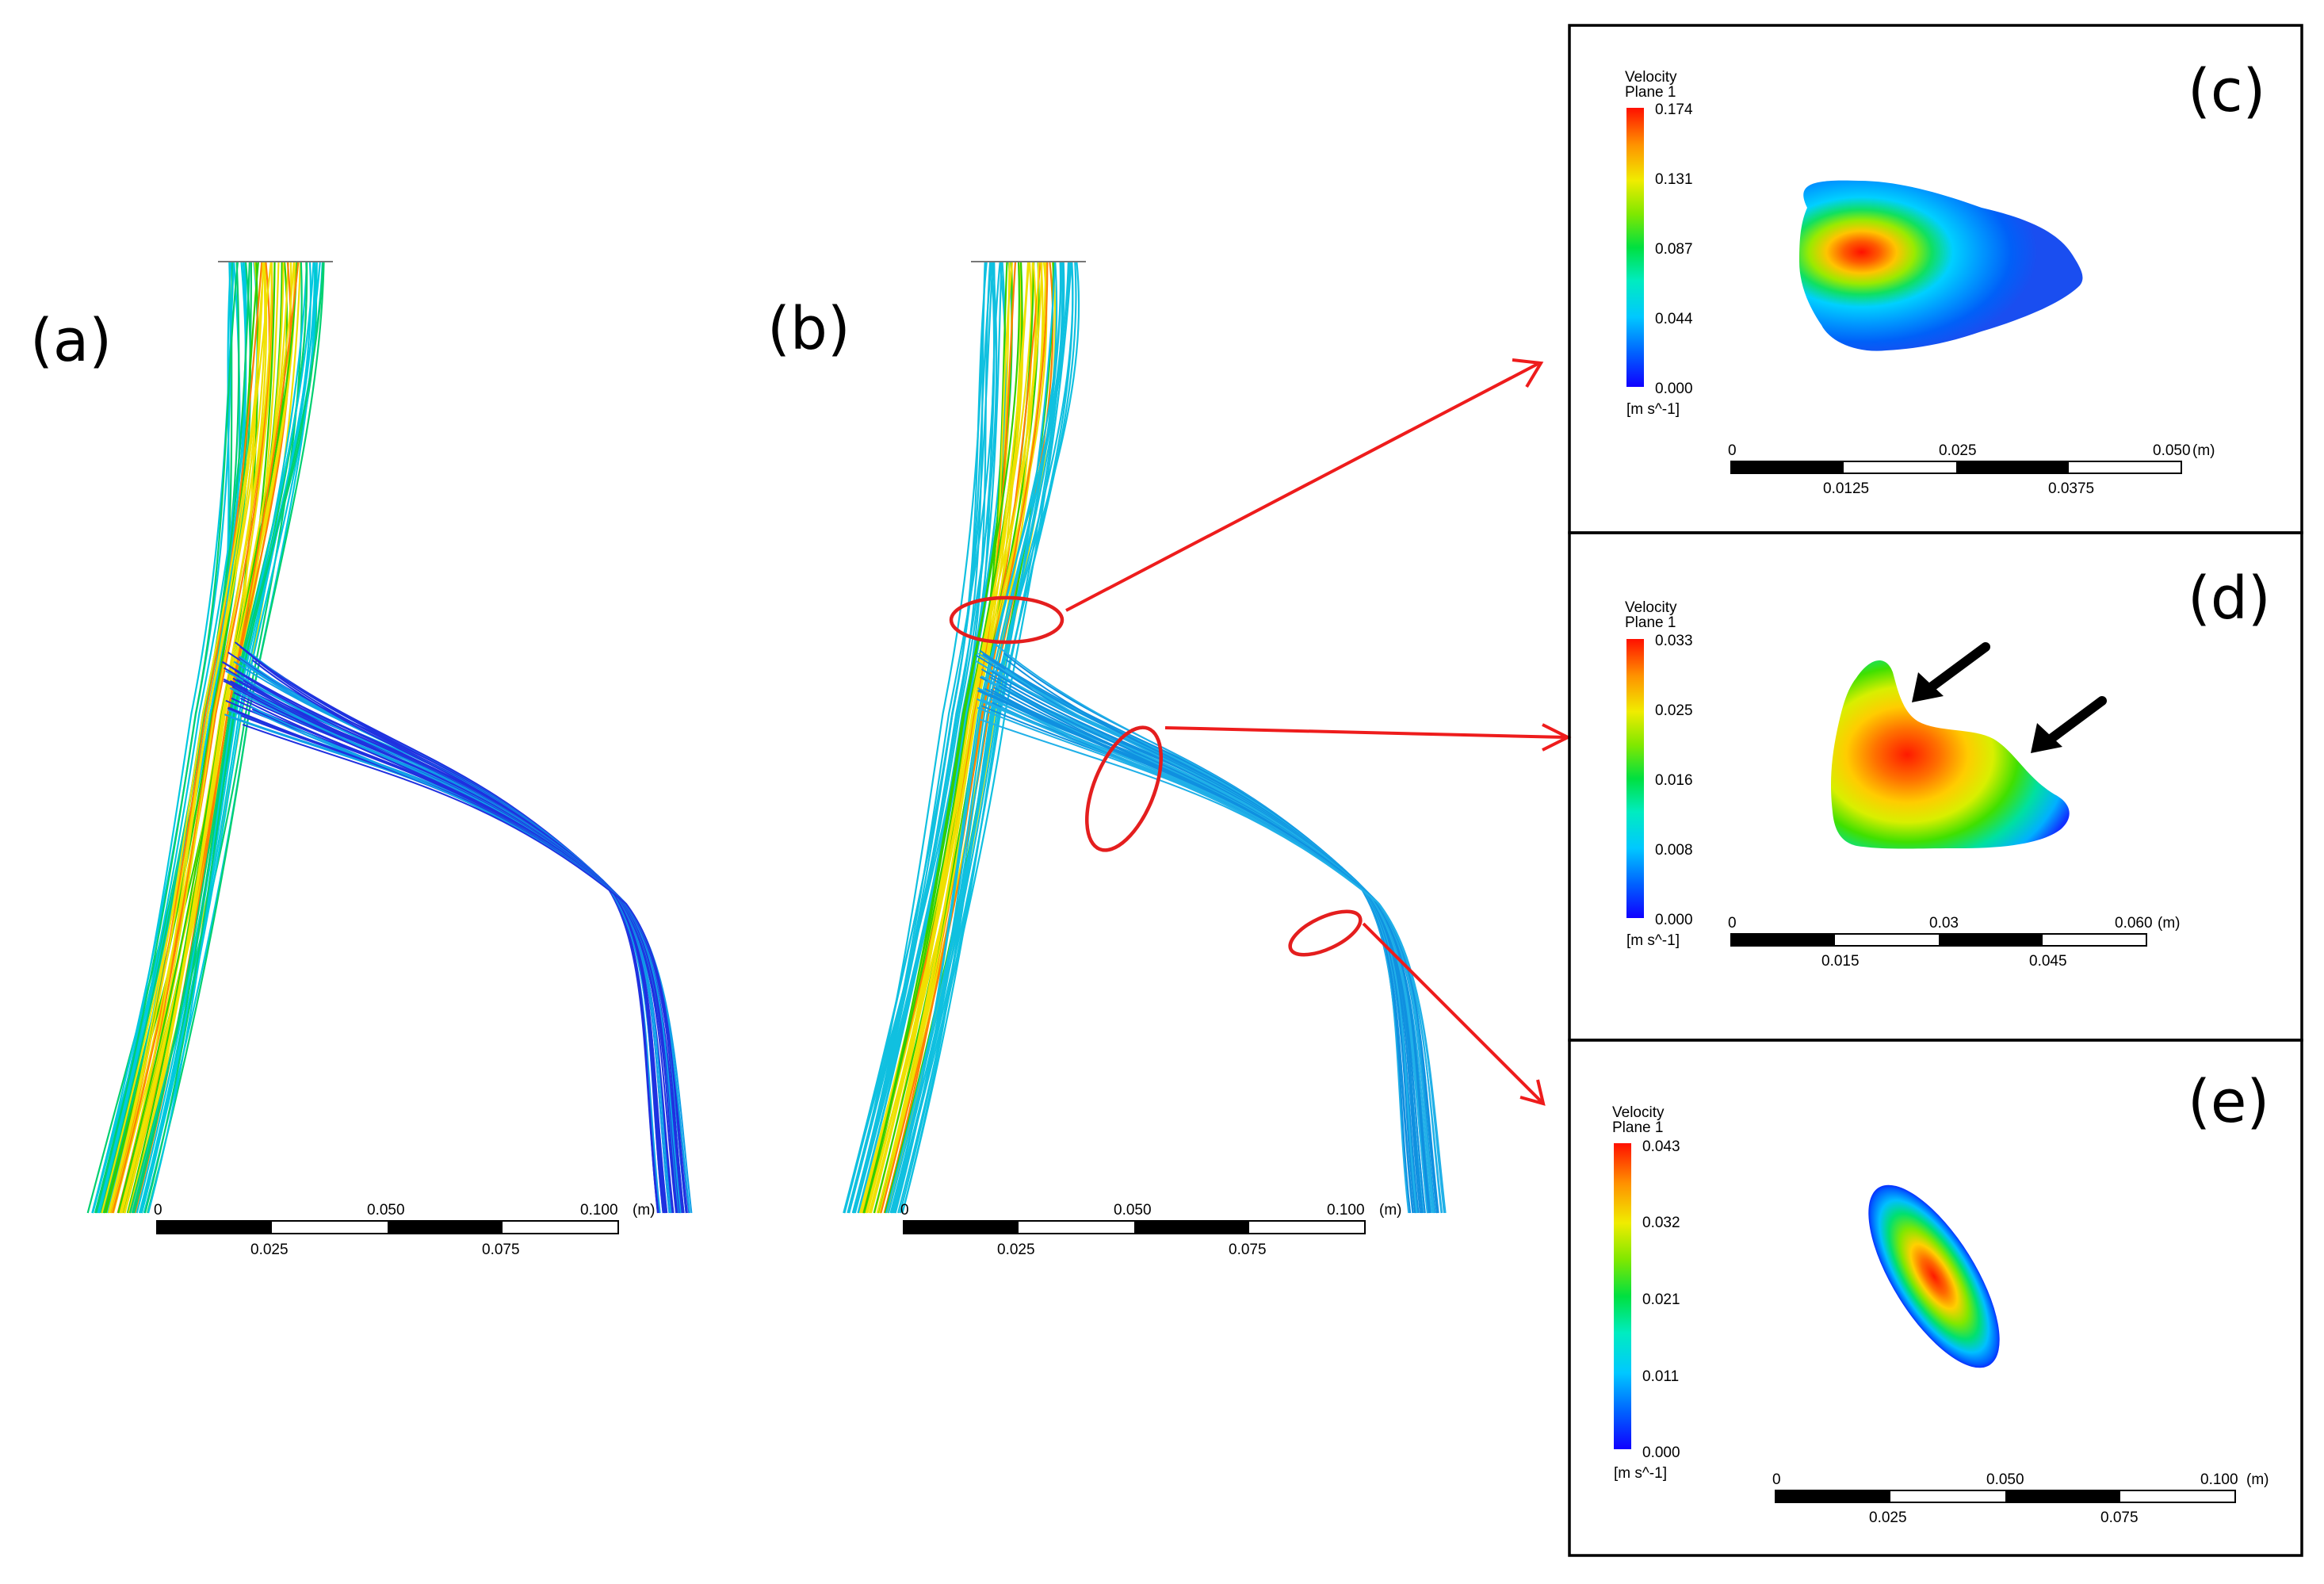 The height and width of the screenshot is (1584, 2324). Describe the element at coordinates (269, 1250) in the screenshot. I see `scale-a-tick-025: 0.025` at that location.